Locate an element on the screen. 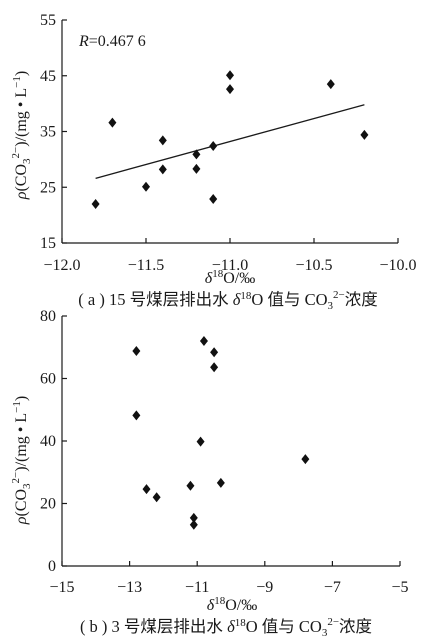 The height and width of the screenshot is (639, 426). y-ticks: 15 25 35 45 55 is located at coordinates (53, 132).